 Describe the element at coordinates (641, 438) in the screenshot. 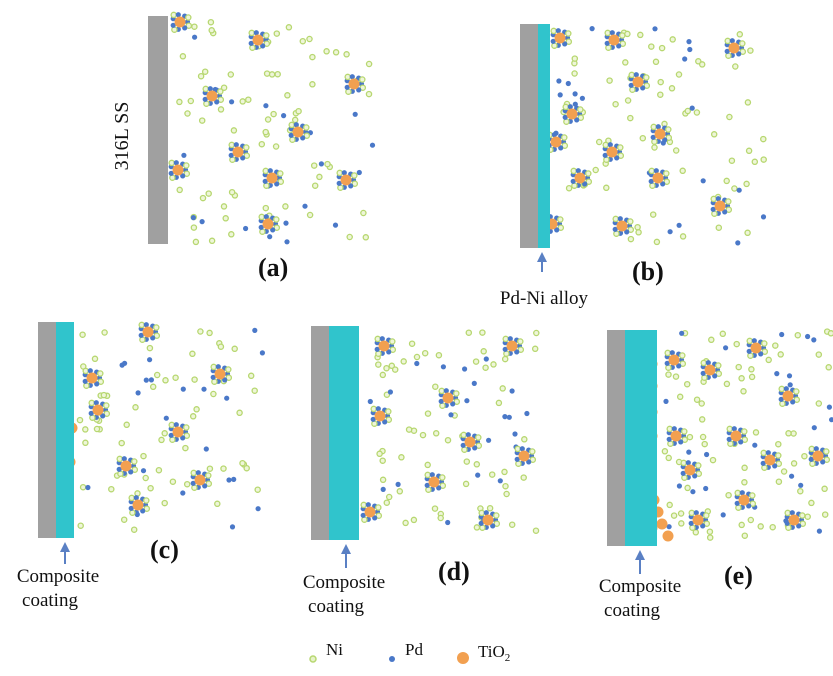

I see `composite-coating-layer-e` at that location.